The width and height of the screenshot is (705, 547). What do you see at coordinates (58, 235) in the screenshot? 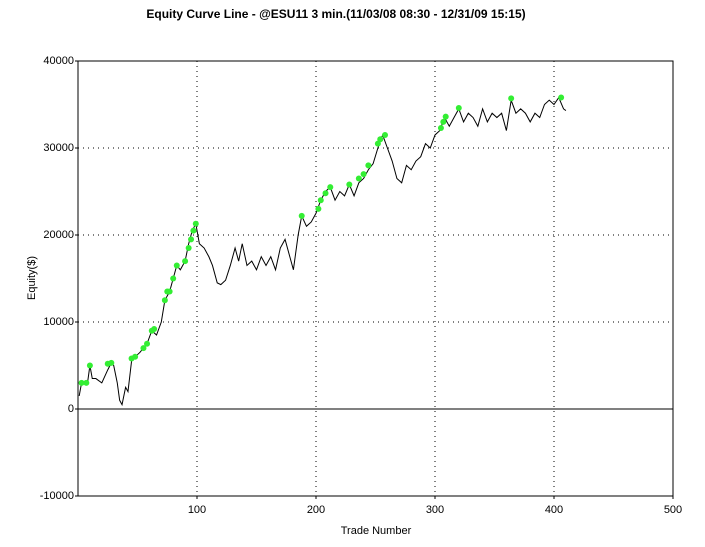
I see `y-tick-label: 20000` at bounding box center [58, 235].